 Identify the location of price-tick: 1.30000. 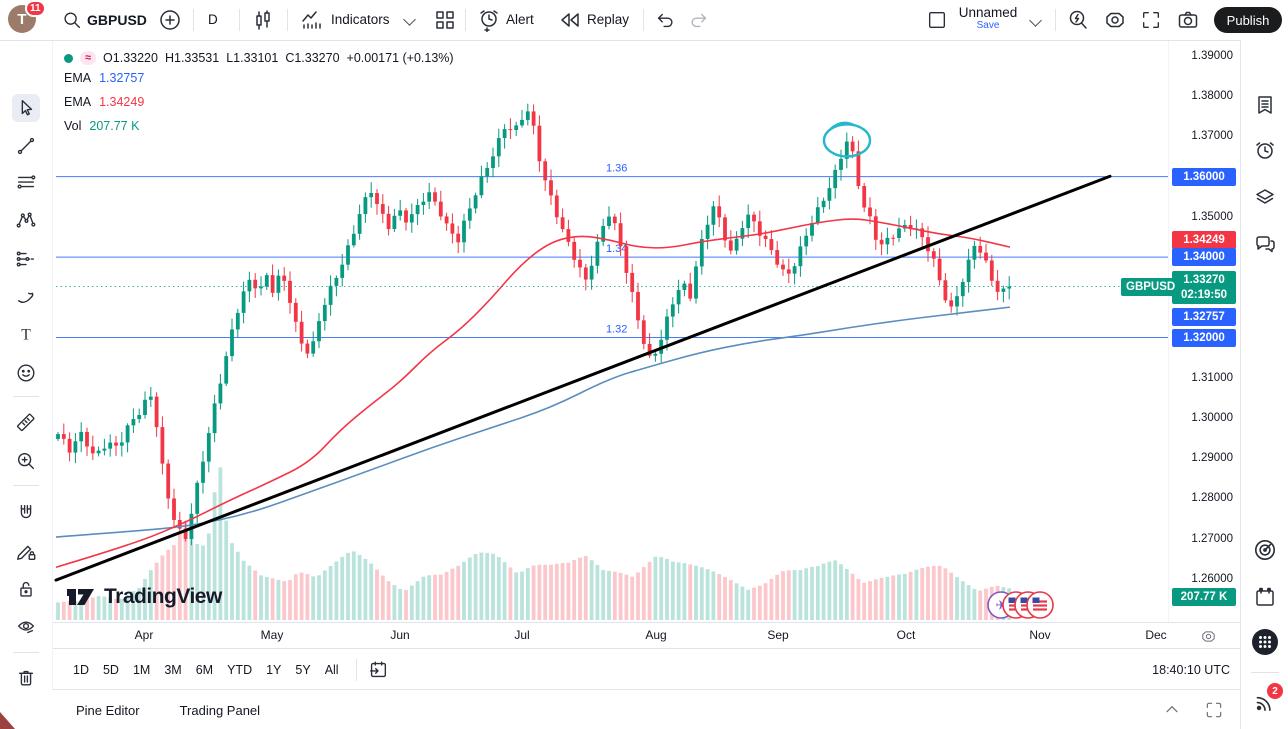
(1212, 418).